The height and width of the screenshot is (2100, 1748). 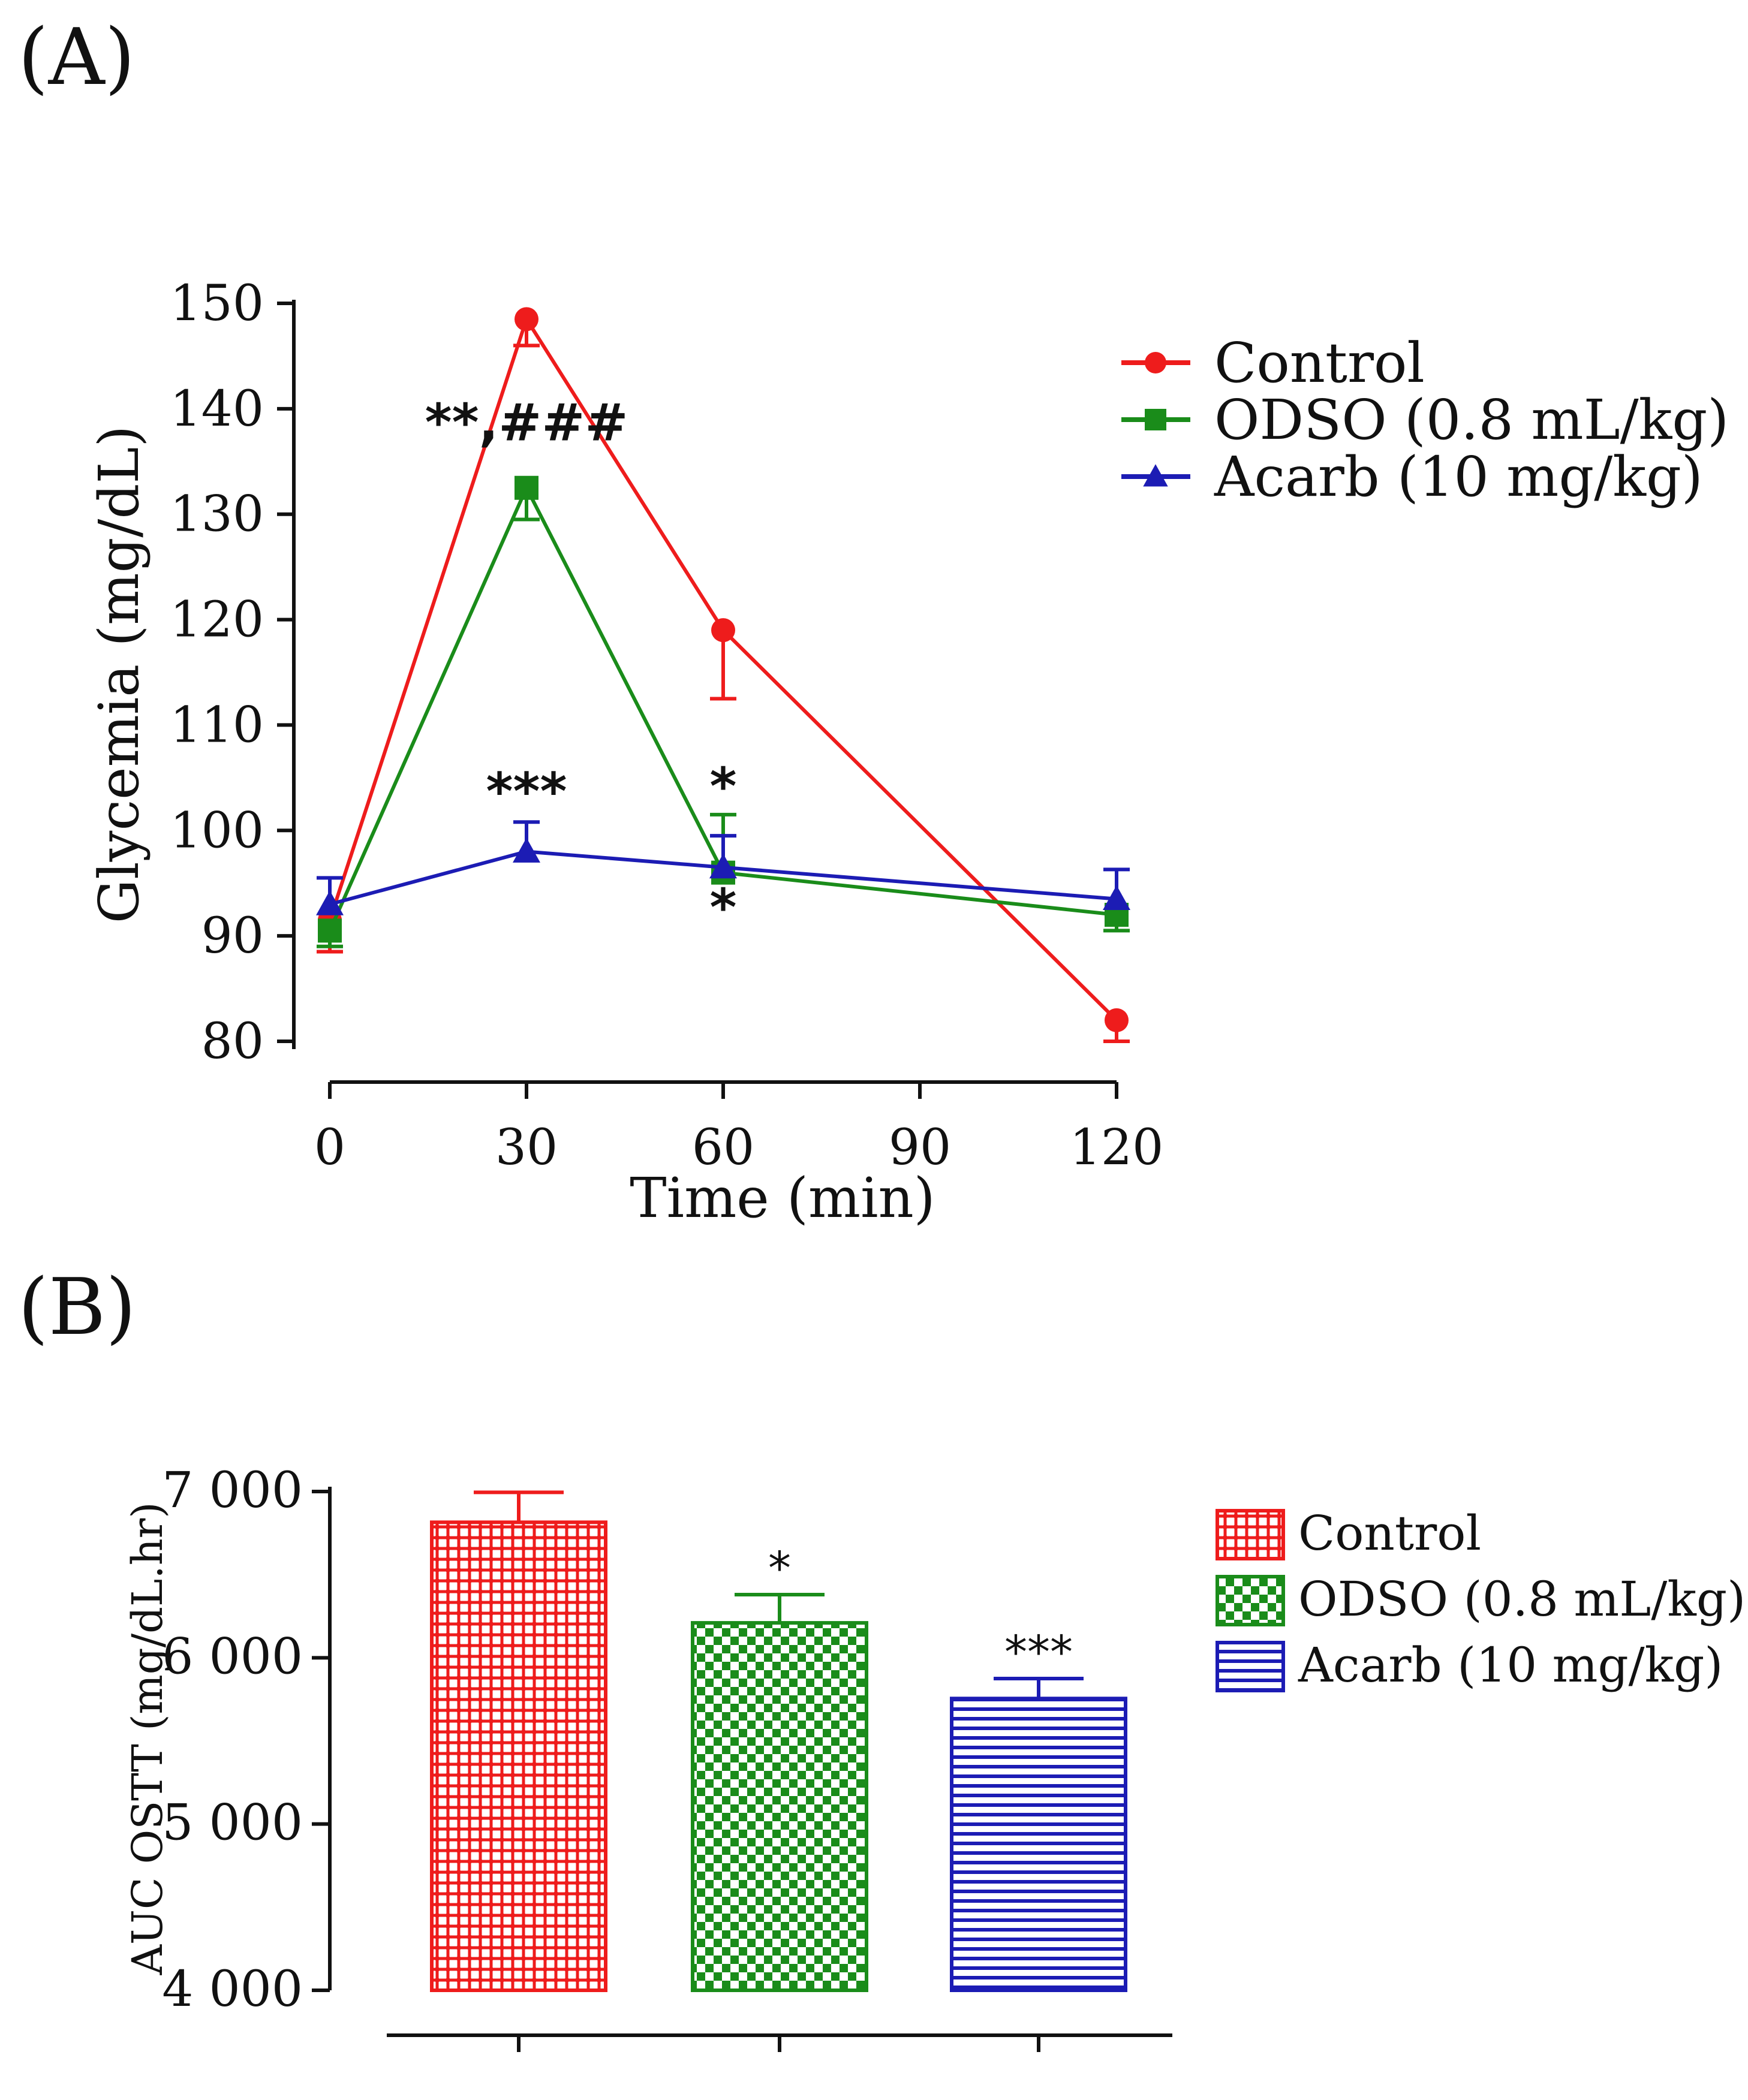 What do you see at coordinates (723, 1147) in the screenshot?
I see `x-tick-label-a: 60` at bounding box center [723, 1147].